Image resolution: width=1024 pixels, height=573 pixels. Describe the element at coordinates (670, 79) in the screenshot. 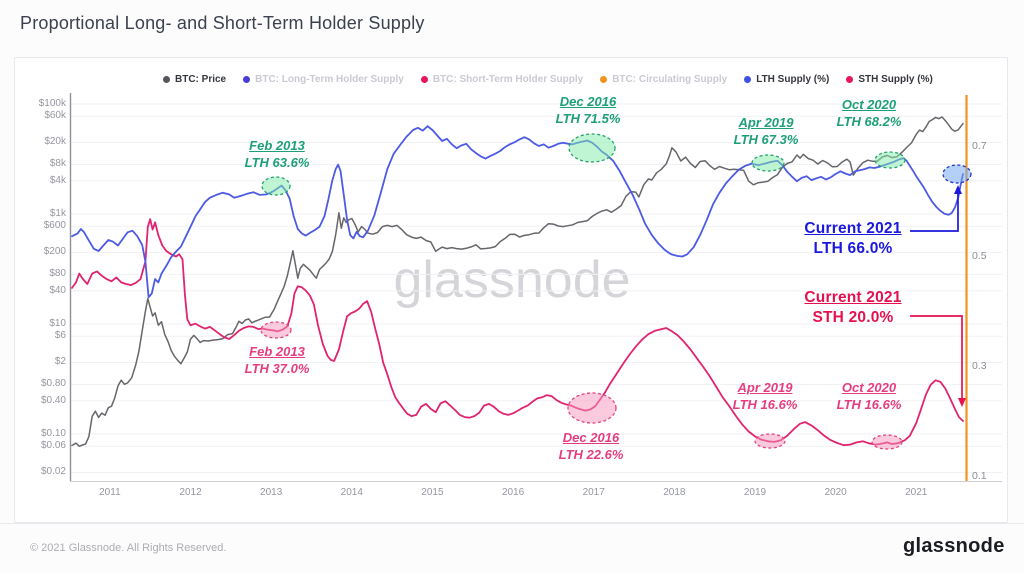

I see `legend-label: BTC: Circulating Supply` at that location.